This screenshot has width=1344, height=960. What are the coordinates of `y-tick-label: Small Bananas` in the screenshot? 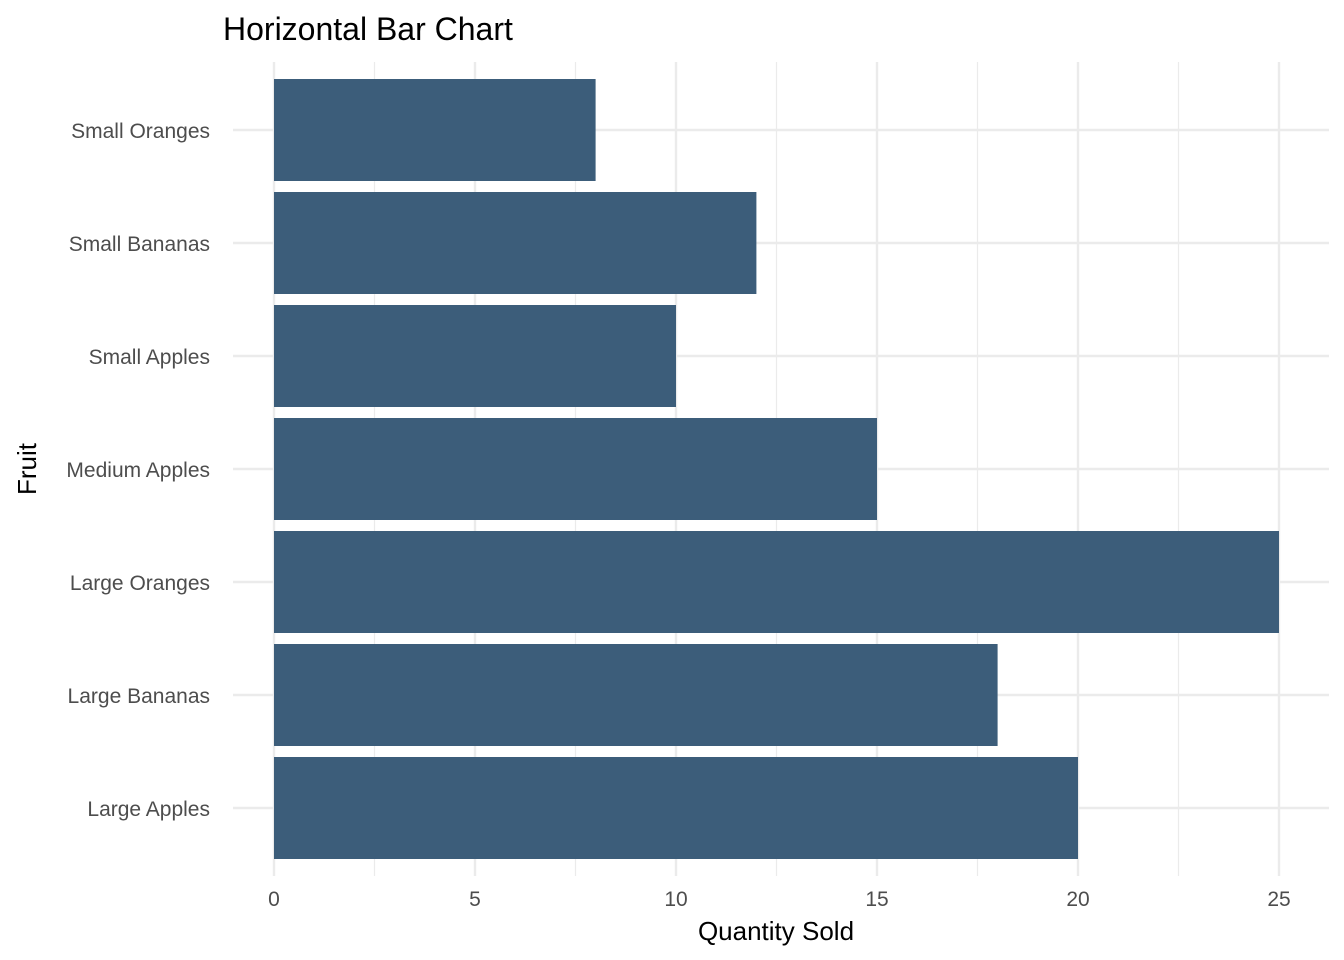 It's located at (139, 244).